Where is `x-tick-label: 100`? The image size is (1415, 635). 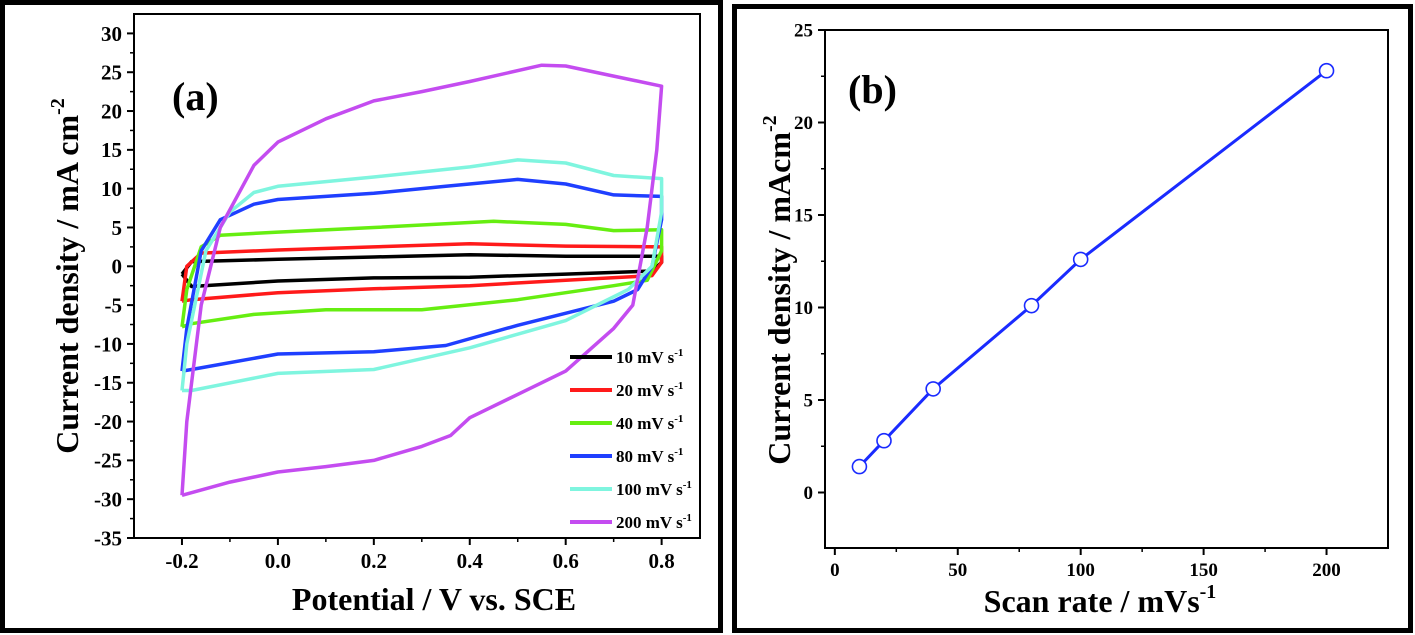 x-tick-label: 100 is located at coordinates (1080, 570).